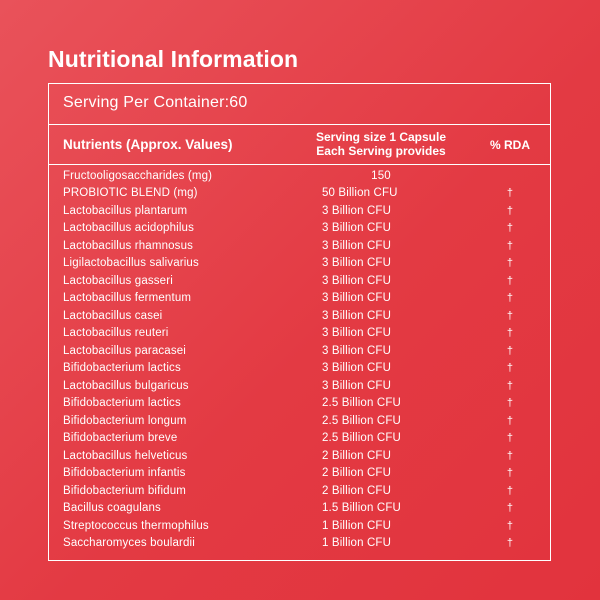  I want to click on nutrient-name: Lactobacillus rhamnosus, so click(128, 246).